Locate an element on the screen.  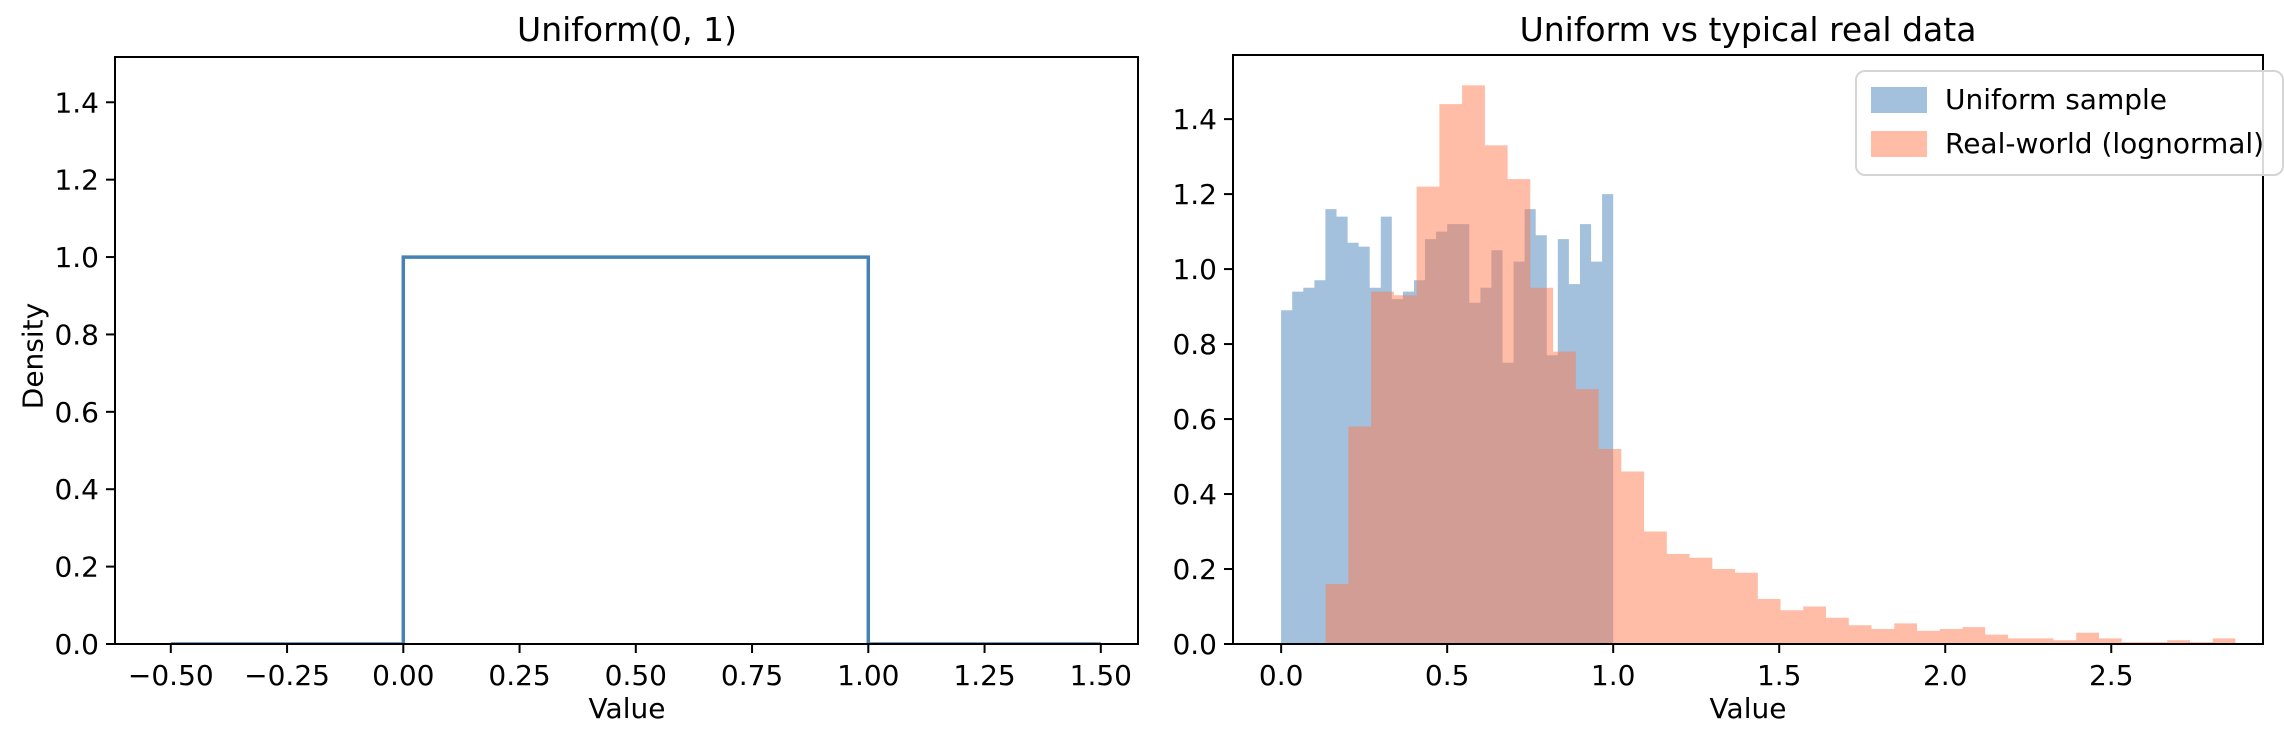
legend: Uniform sample Real-world (lognormal) is located at coordinates (2069, 123).